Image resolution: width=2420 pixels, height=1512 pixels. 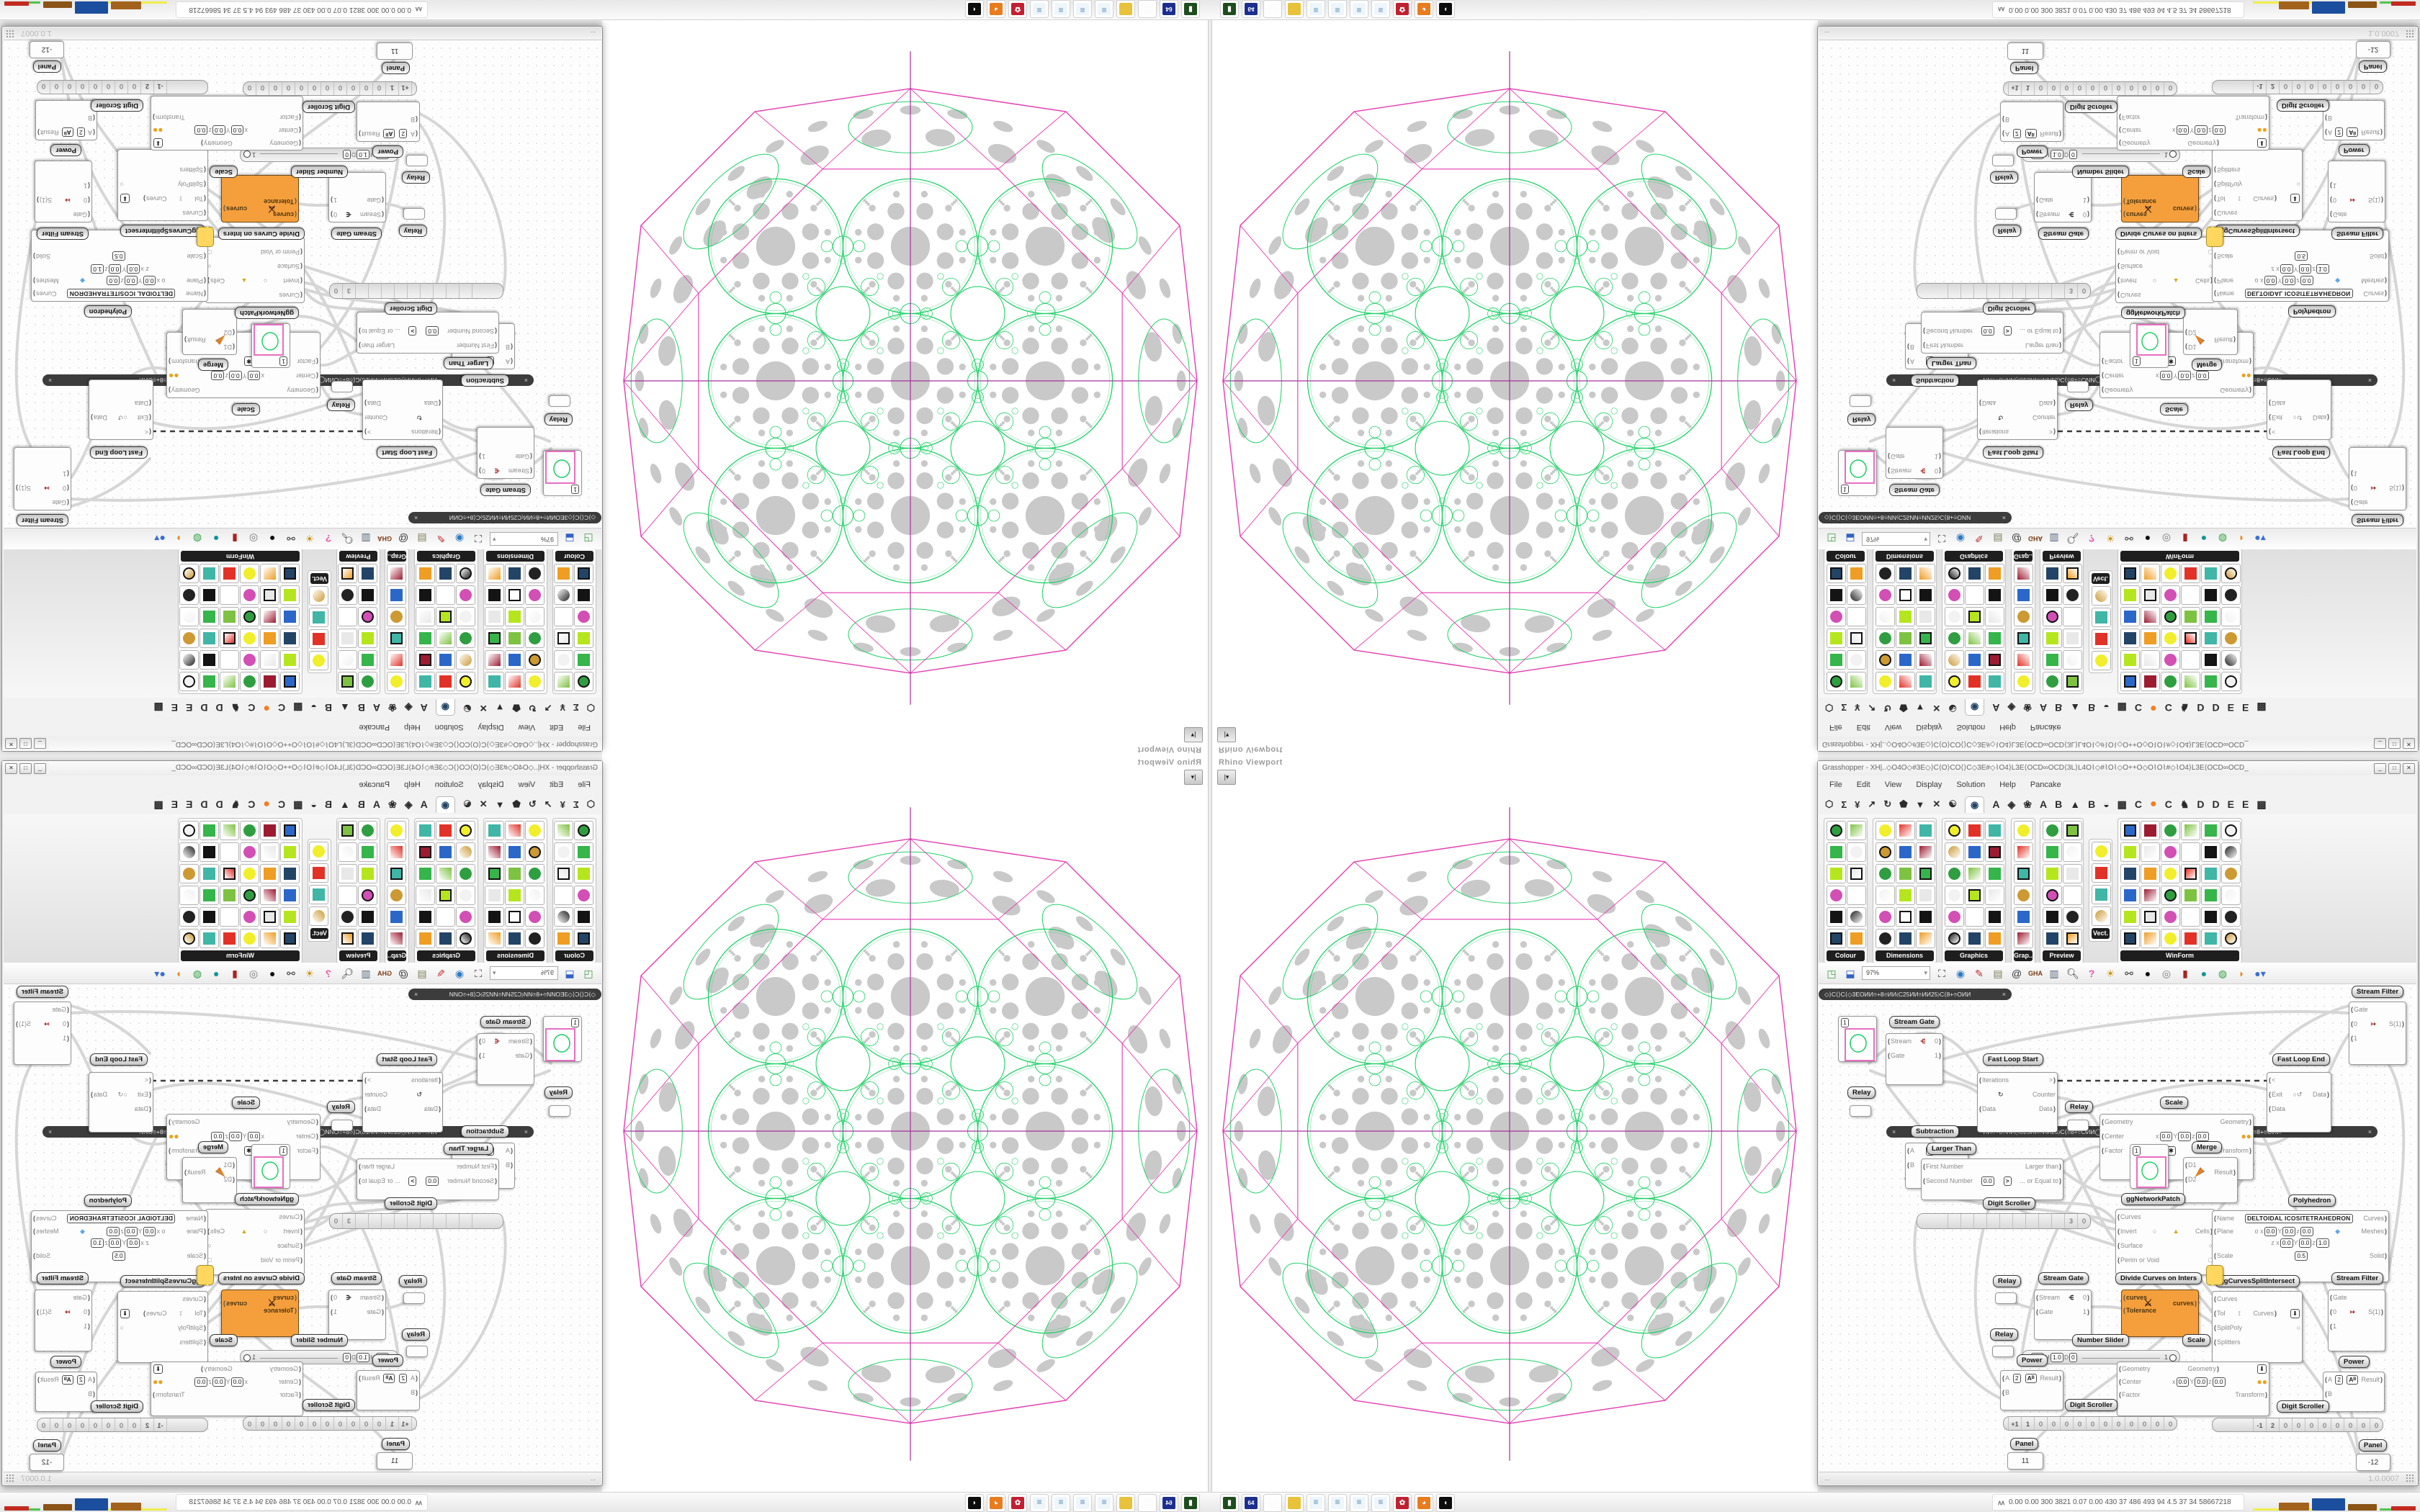 What do you see at coordinates (557, 727) in the screenshot?
I see `menu-item-edit: Edit` at bounding box center [557, 727].